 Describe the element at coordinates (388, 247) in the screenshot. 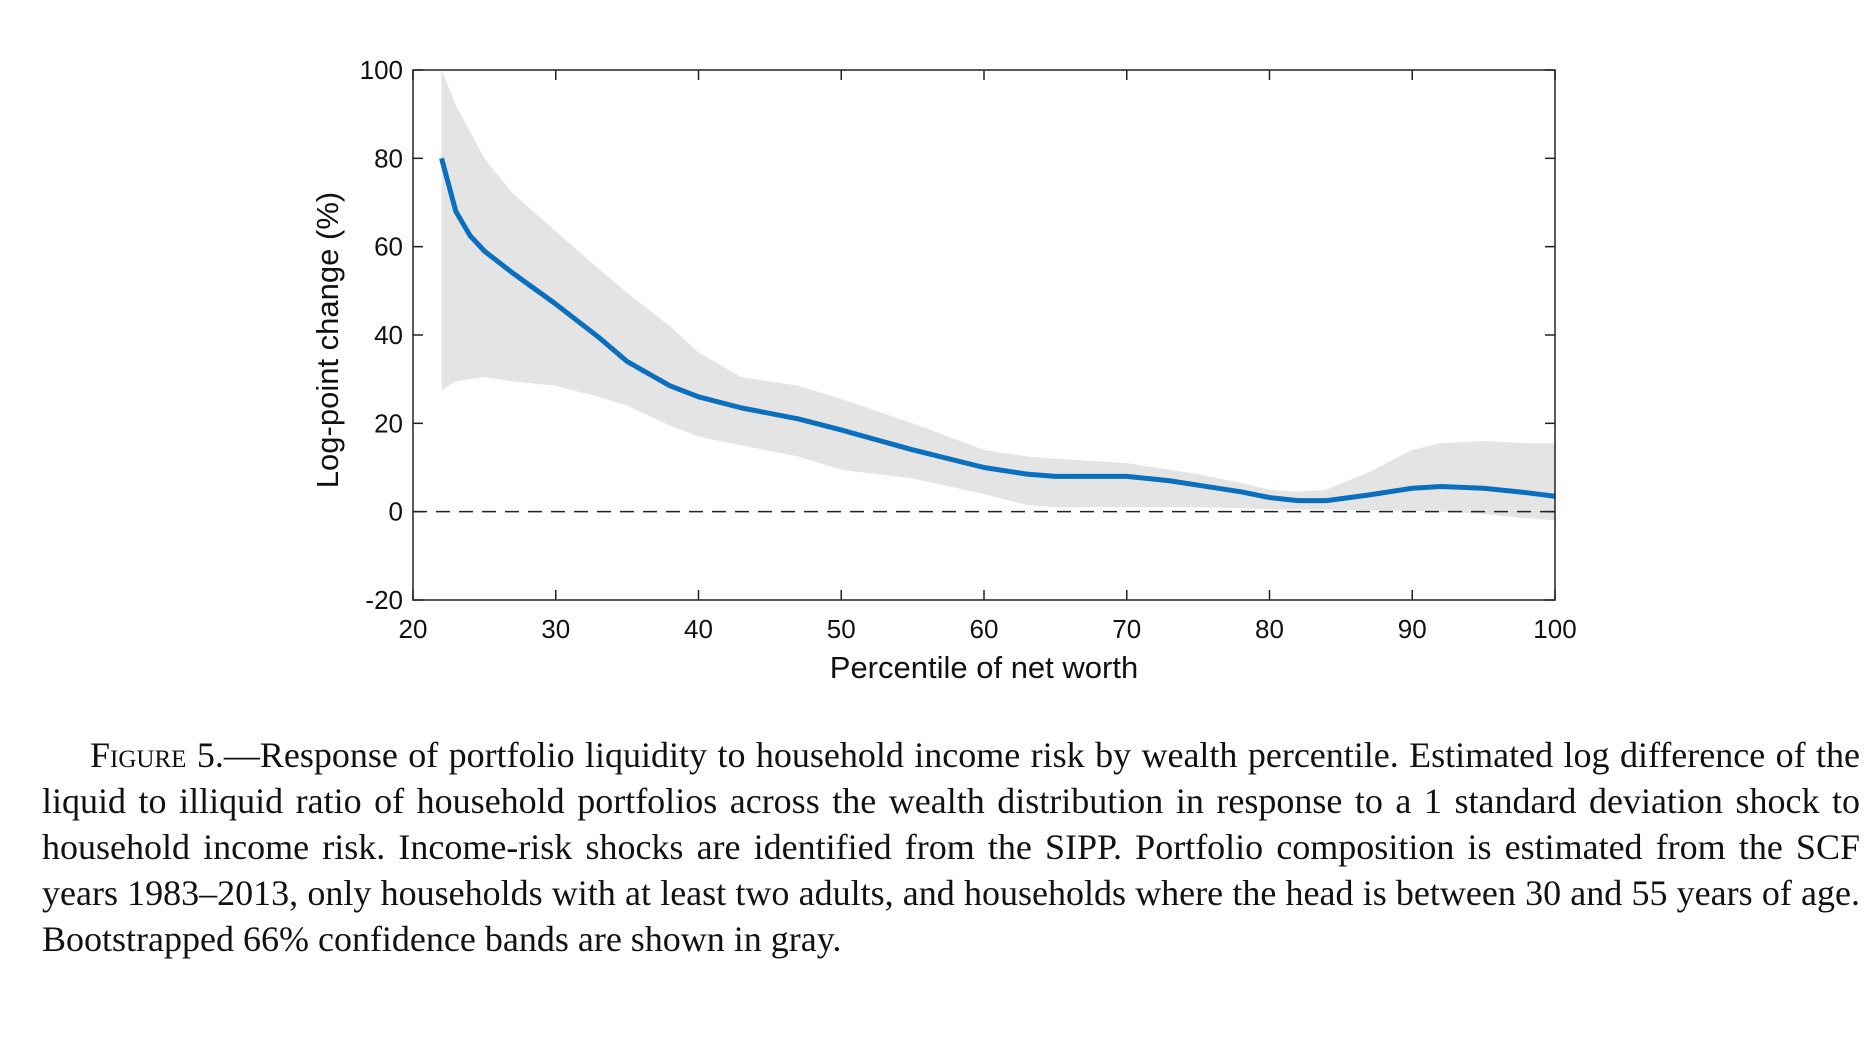

I see `y-tick-label: 60` at that location.